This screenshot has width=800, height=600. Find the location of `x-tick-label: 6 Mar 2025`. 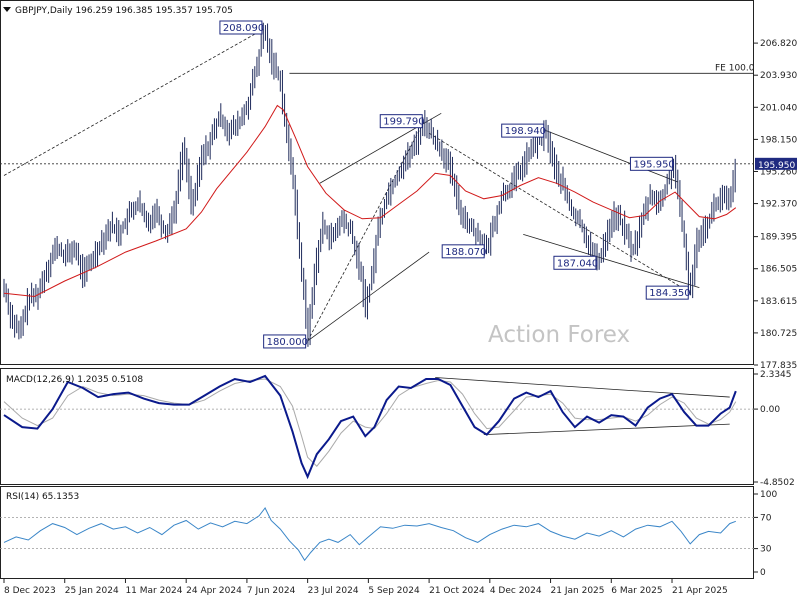

x-tick-label: 6 Mar 2025 is located at coordinates (636, 591).